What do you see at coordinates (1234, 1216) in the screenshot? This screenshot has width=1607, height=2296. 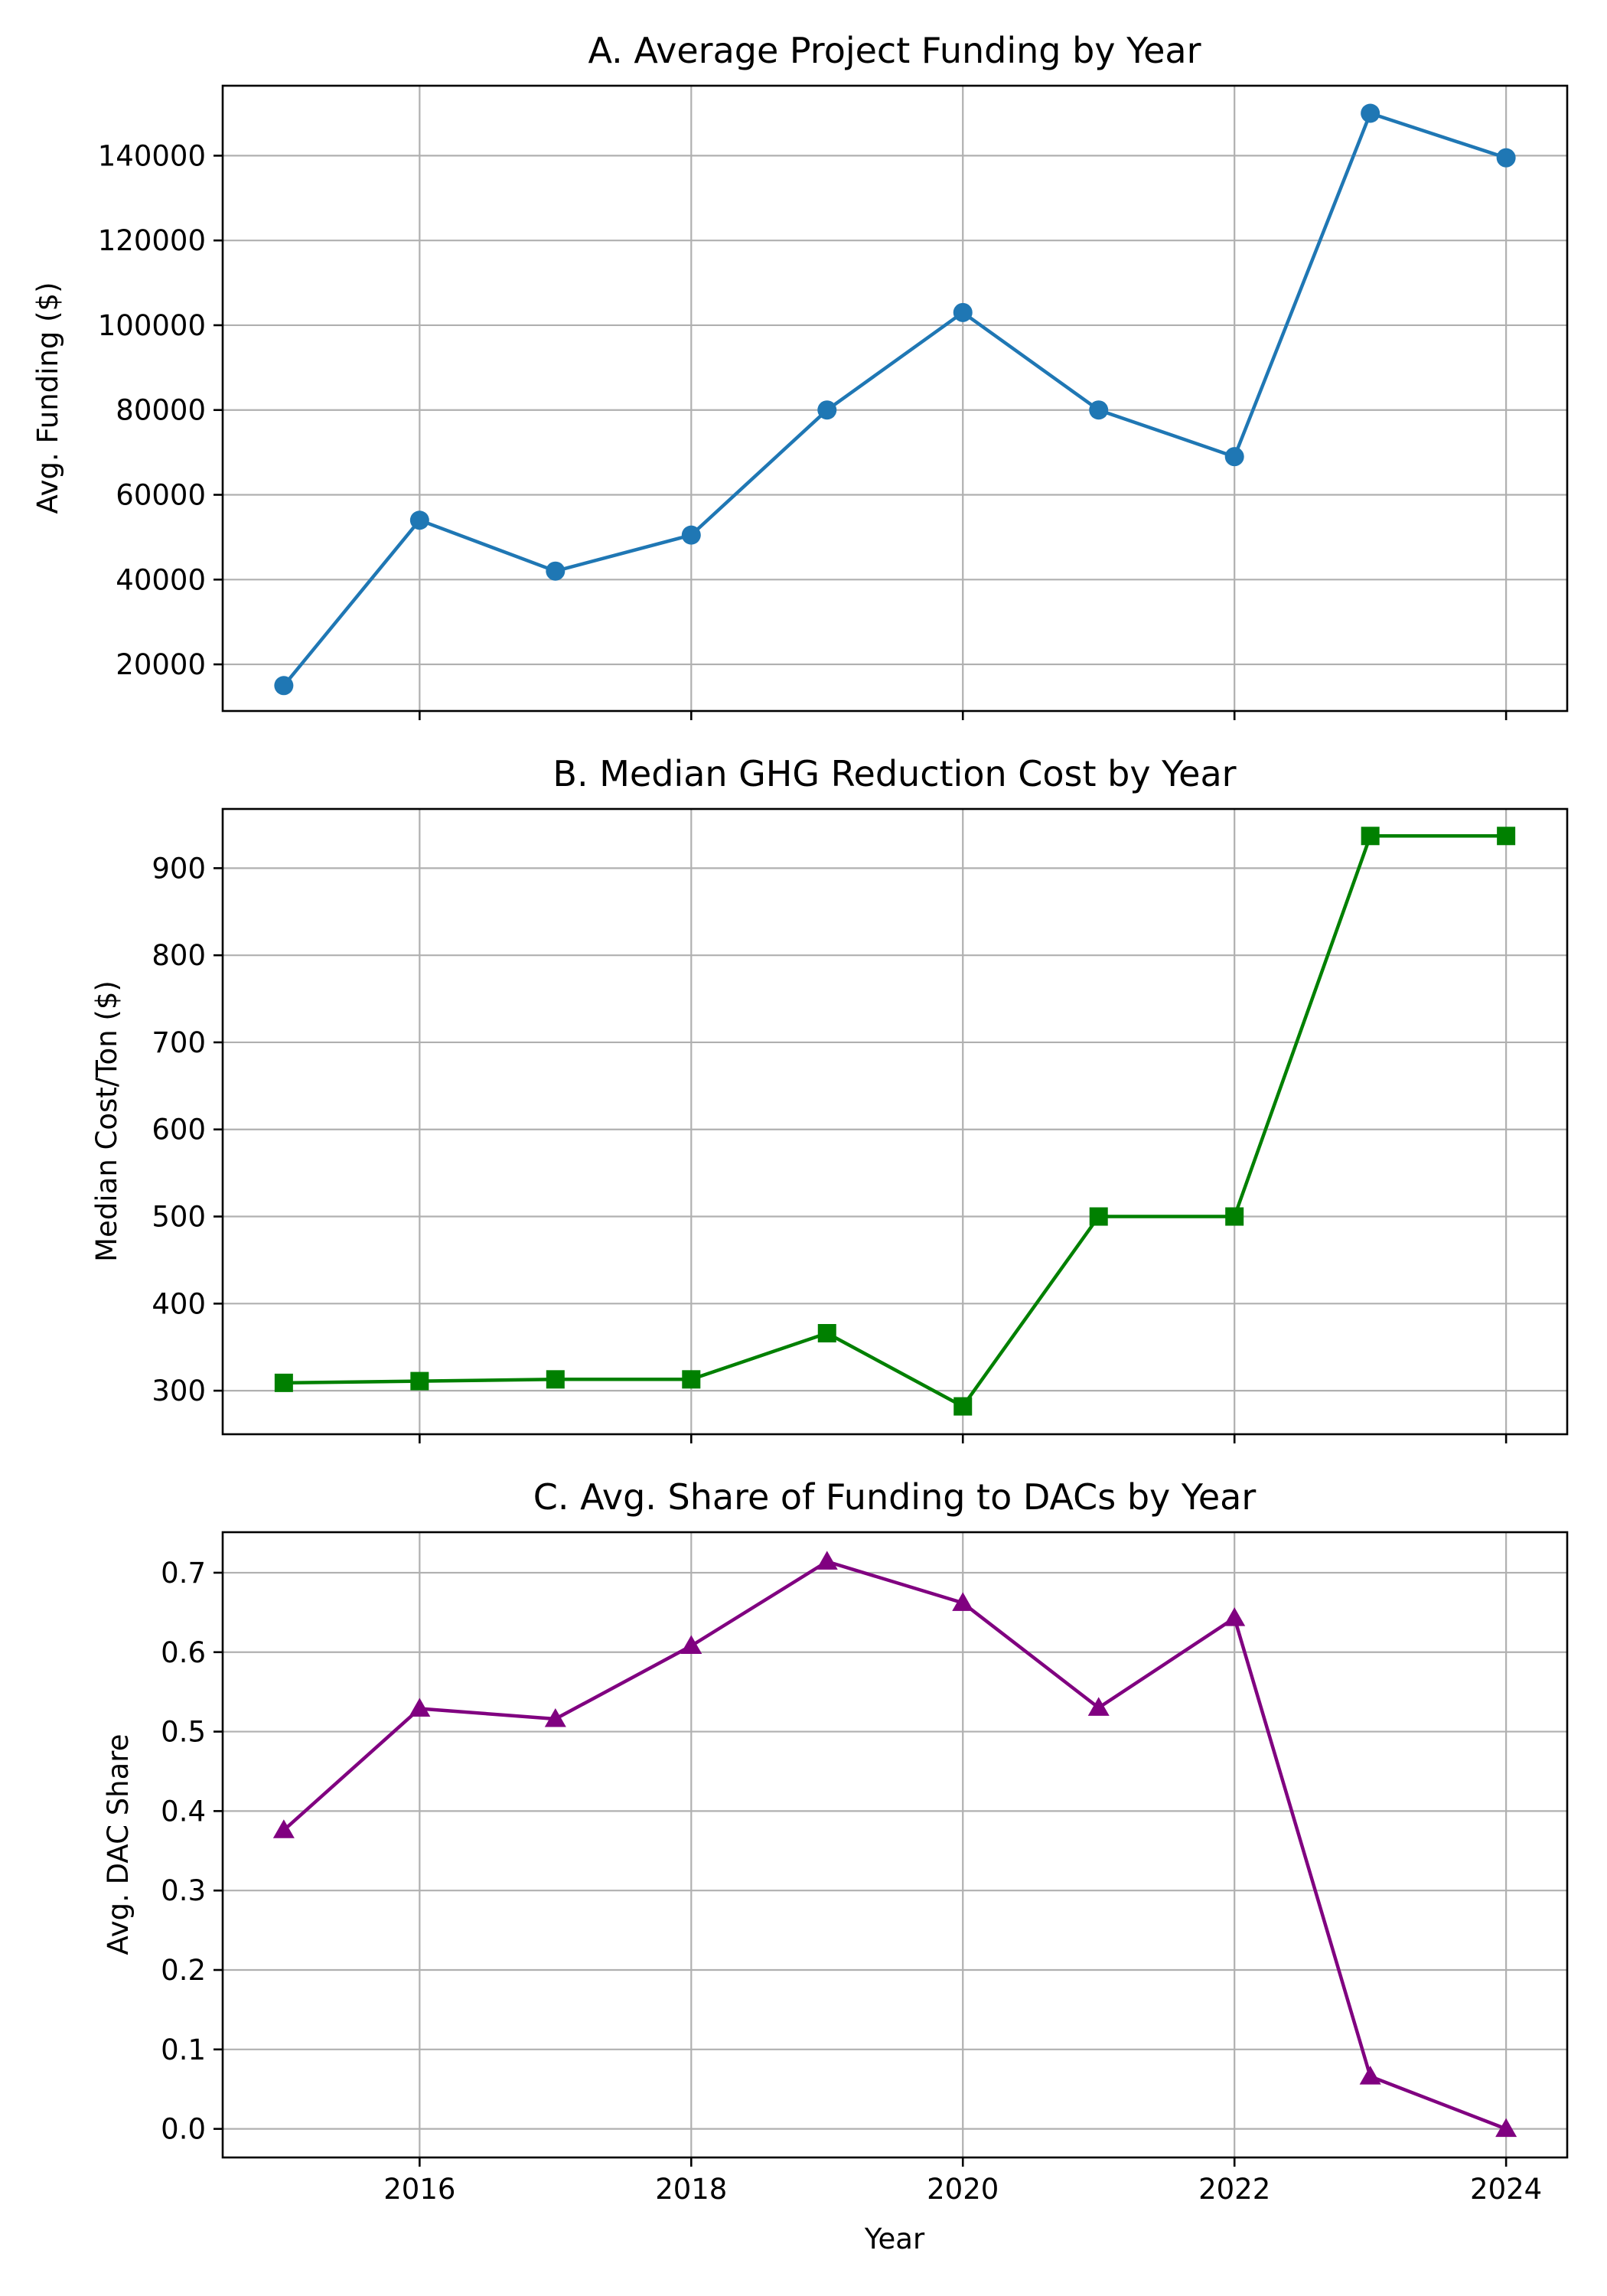 I see `panel-b-point-2022` at bounding box center [1234, 1216].